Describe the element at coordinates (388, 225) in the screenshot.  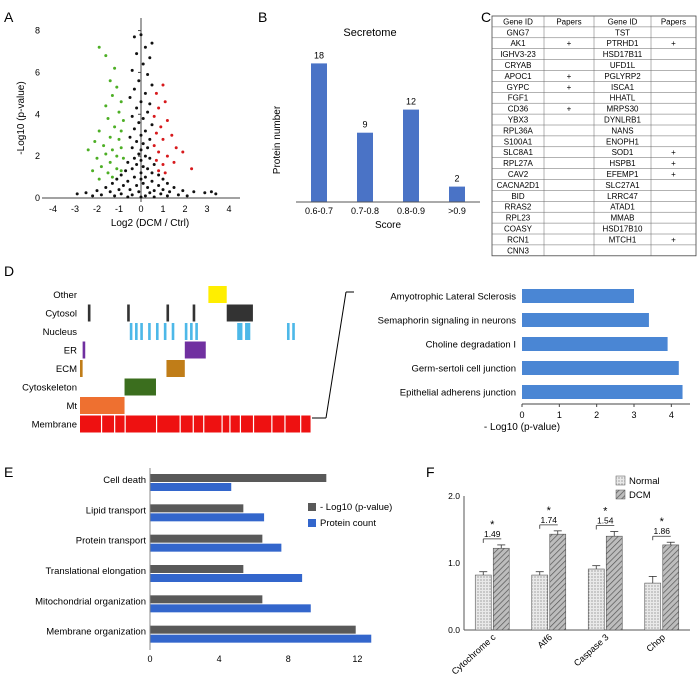
I see `secretome-xlabel: Score` at that location.